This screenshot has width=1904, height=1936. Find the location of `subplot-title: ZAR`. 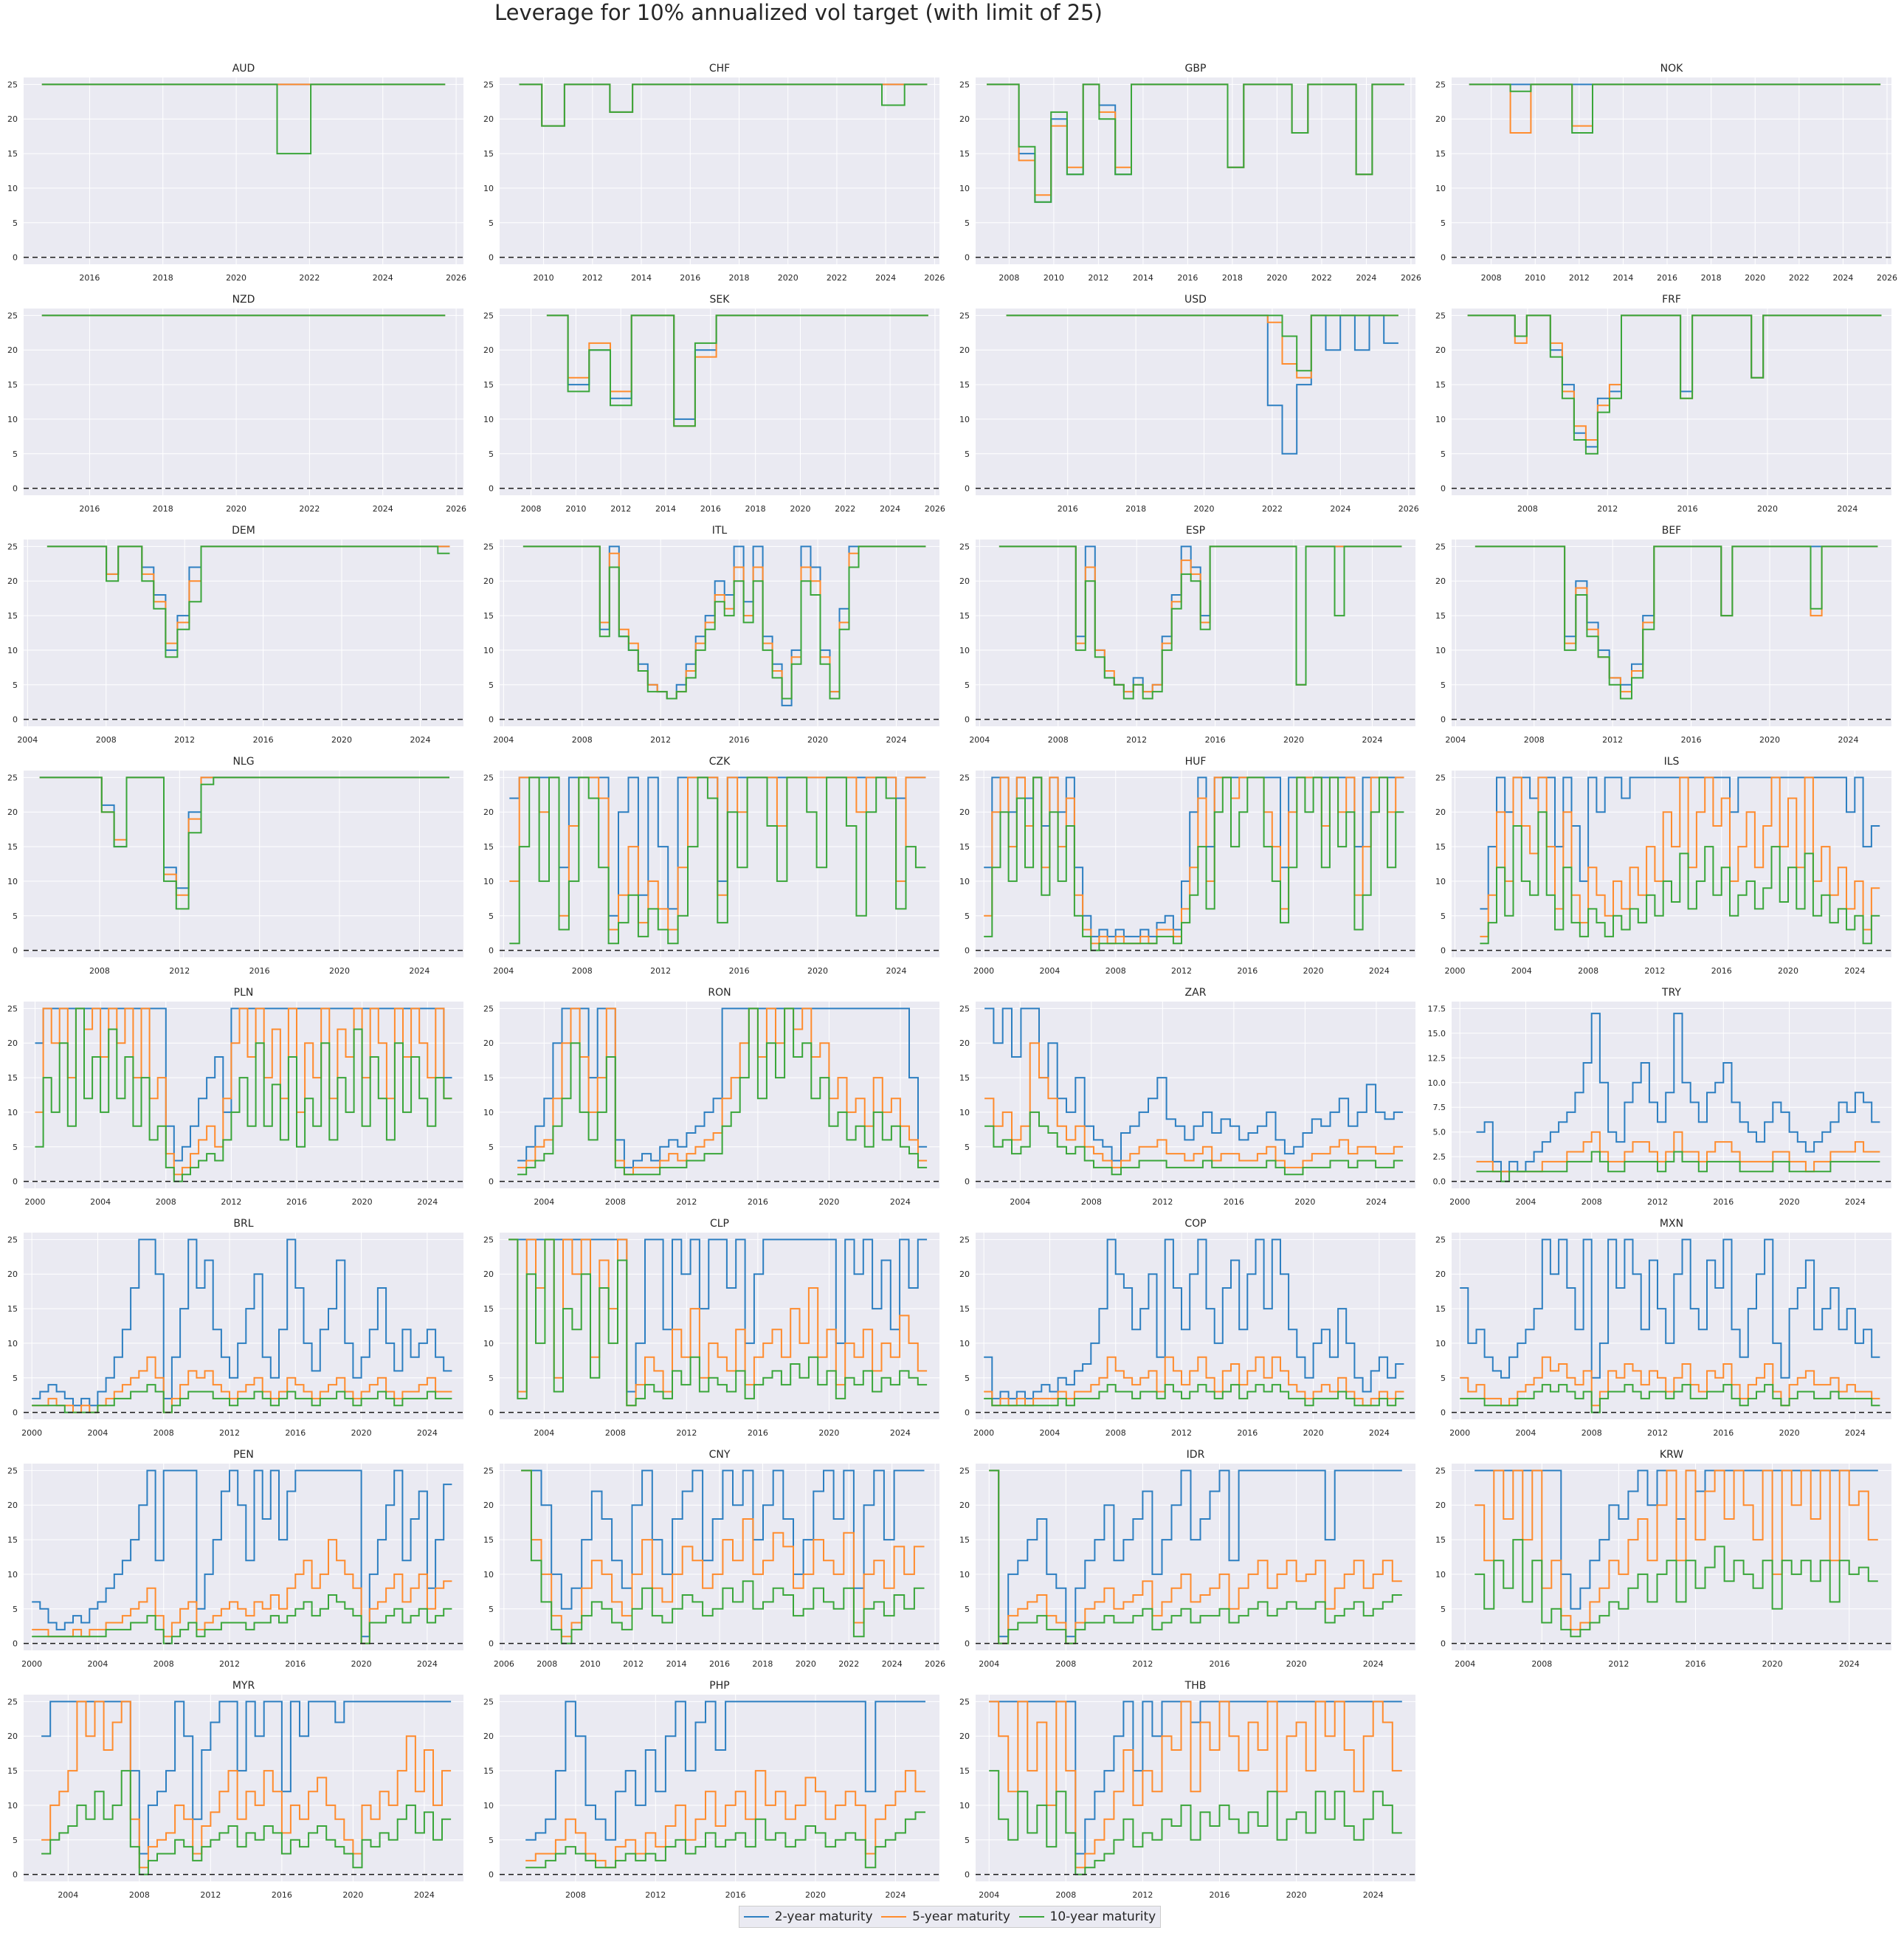

subplot-title: ZAR is located at coordinates (1196, 993).